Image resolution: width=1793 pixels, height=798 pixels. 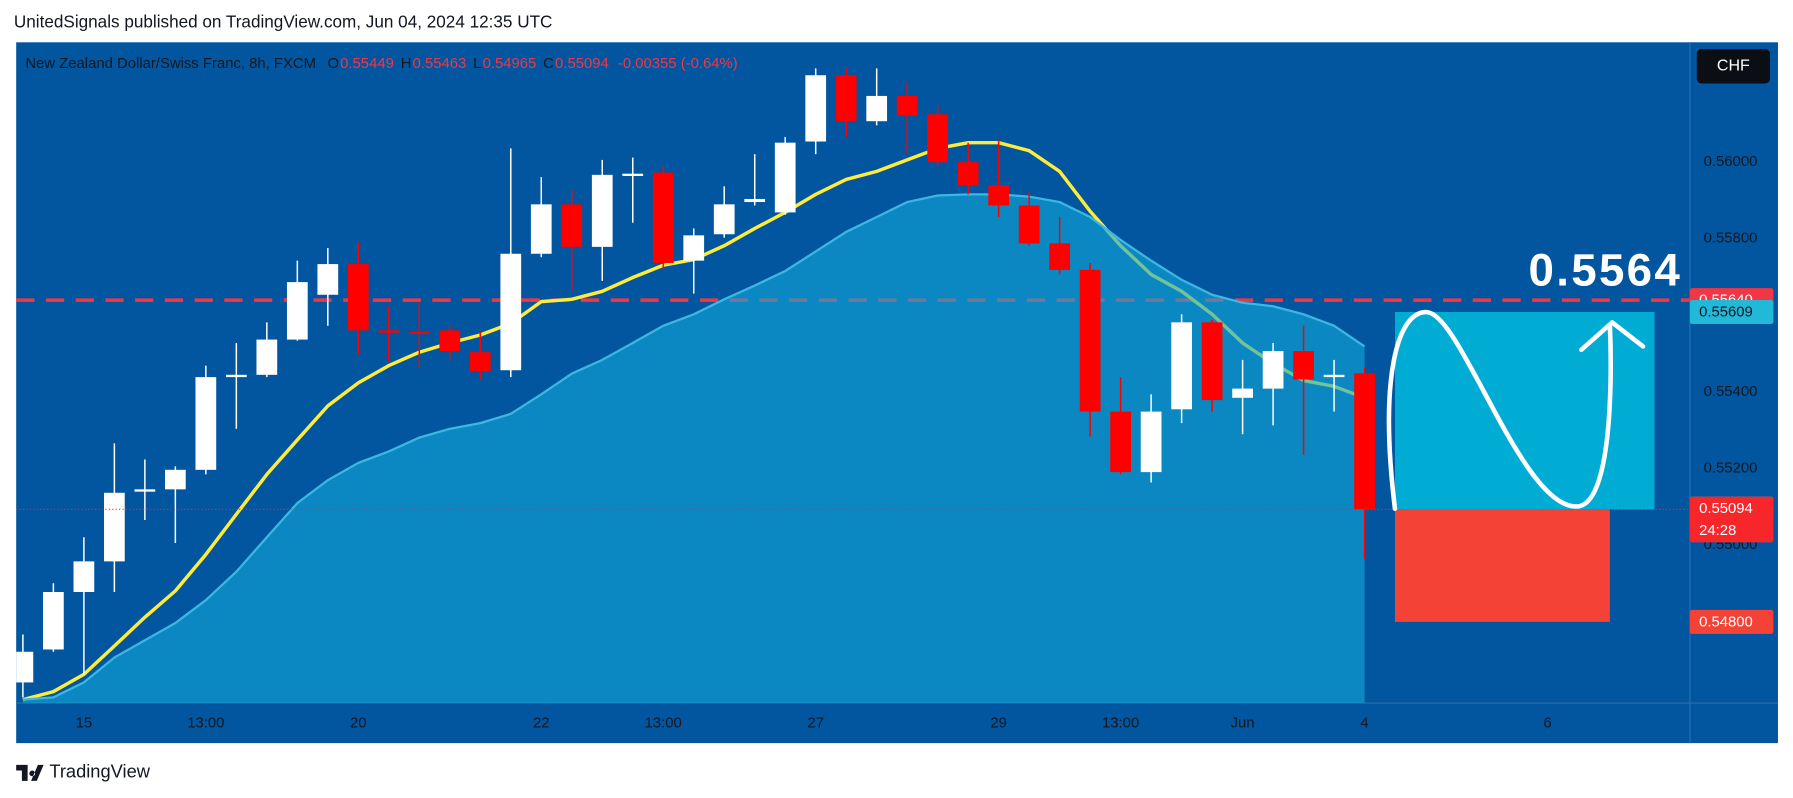 I want to click on countdown-label: 24:28, so click(x=1717, y=531).